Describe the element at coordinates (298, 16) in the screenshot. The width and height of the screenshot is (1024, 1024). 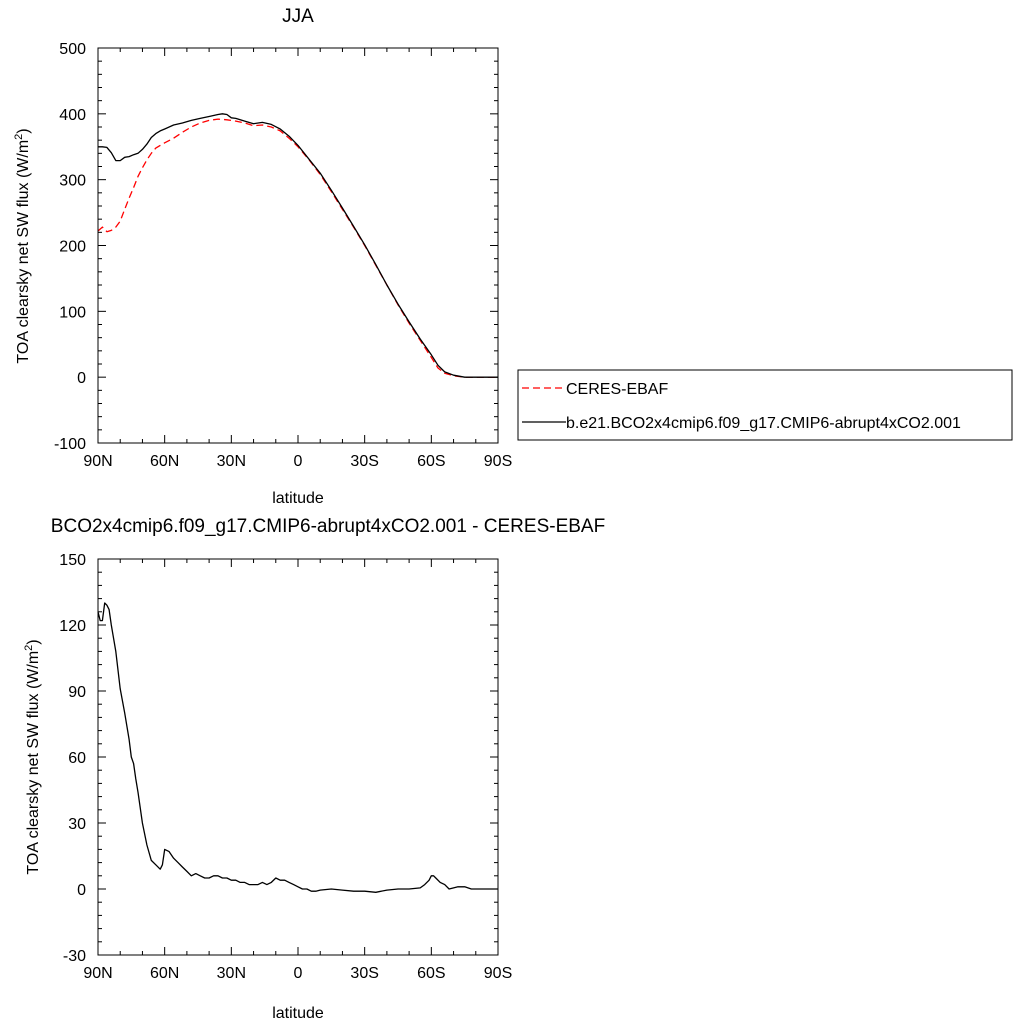
I see `top-panel-title: JJA` at that location.